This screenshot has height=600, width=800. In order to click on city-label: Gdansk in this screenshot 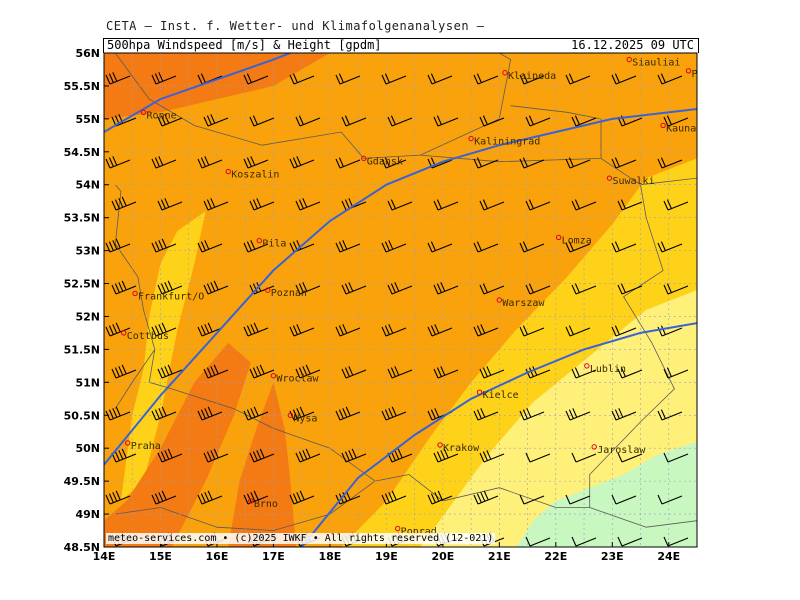, I will do `click(385, 161)`.